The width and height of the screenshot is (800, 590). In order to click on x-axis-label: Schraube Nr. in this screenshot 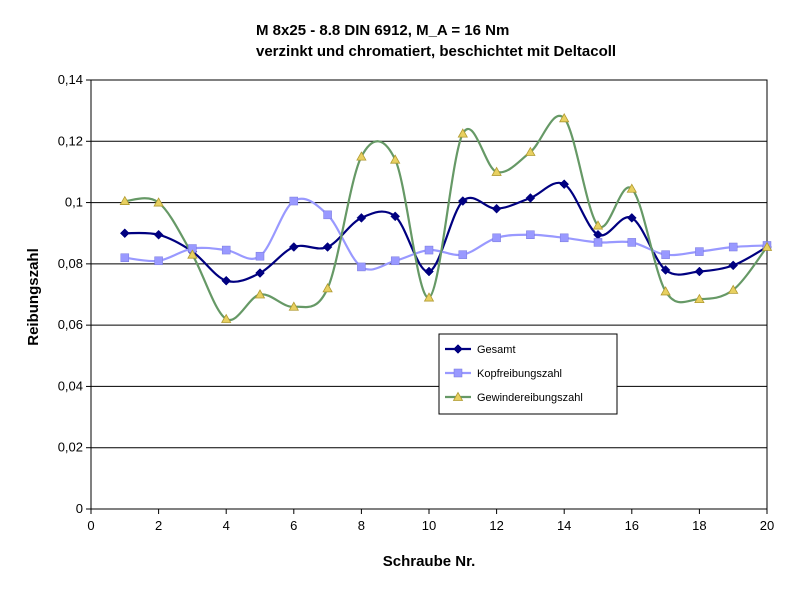, I will do `click(429, 561)`.